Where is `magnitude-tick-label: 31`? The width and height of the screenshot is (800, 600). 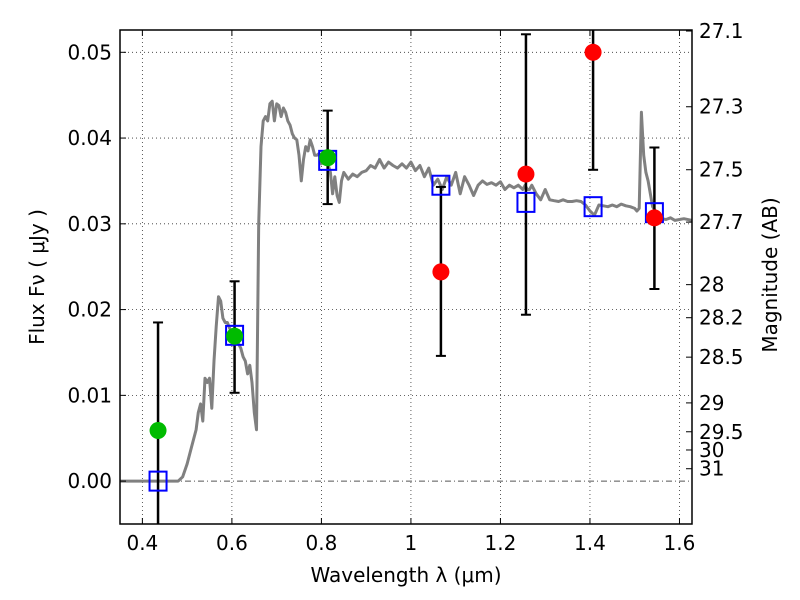
magnitude-tick-label: 31 is located at coordinates (711, 469).